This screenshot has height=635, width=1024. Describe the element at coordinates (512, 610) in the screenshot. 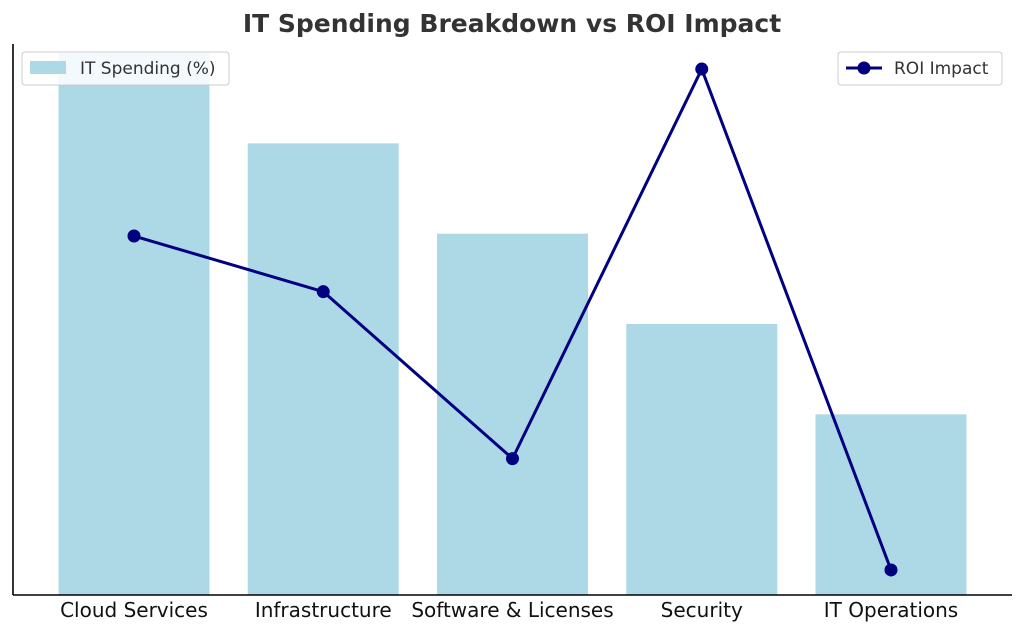

I see `x-tick-label-3: Software & Licenses` at that location.